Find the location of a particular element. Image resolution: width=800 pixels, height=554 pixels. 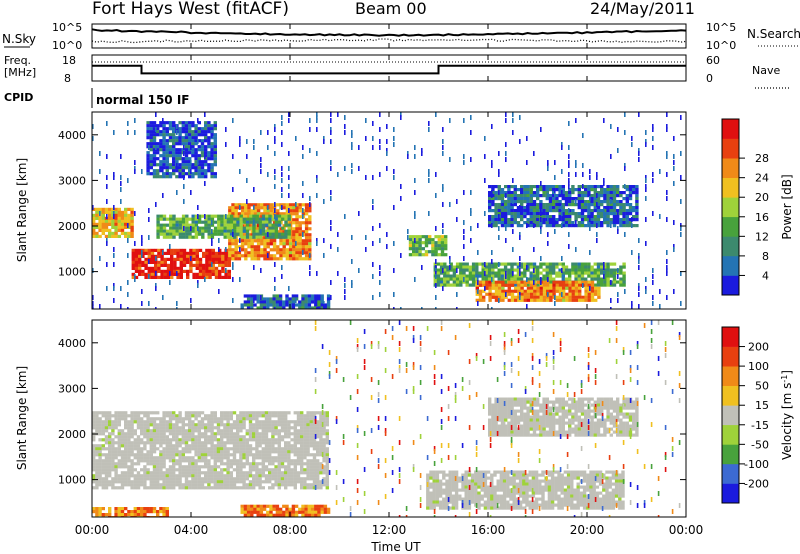

noise-right-tick-low: 10^0 is located at coordinates (721, 45).